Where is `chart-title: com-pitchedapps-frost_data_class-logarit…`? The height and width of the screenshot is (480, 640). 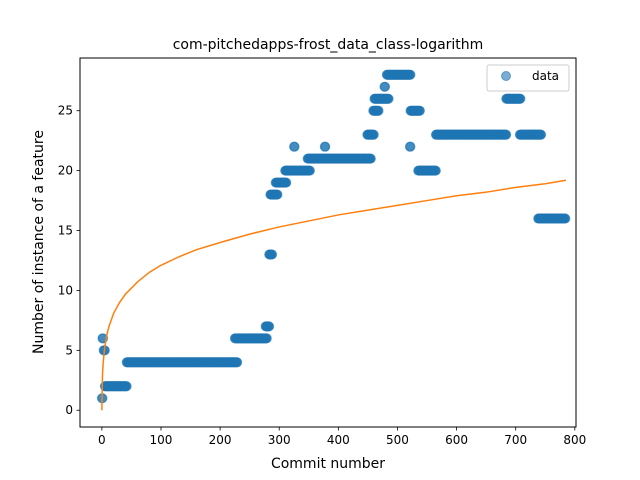 chart-title: com-pitchedapps-frost_data_class-logarit… is located at coordinates (328, 45).